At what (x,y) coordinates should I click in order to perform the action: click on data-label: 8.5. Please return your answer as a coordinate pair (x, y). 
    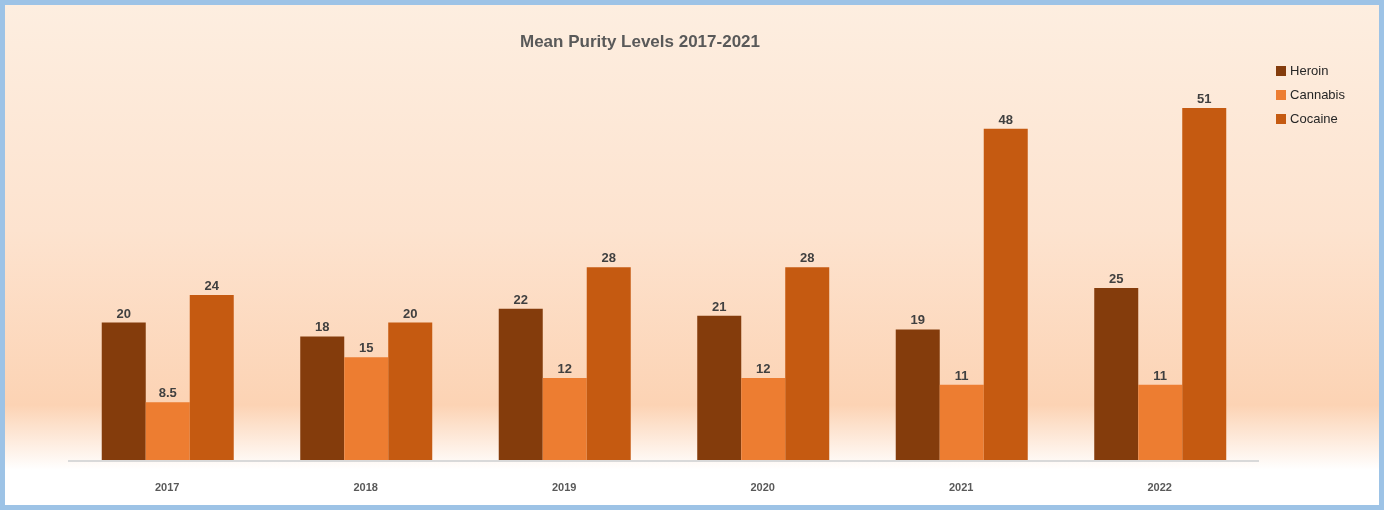
    Looking at the image, I should click on (167, 393).